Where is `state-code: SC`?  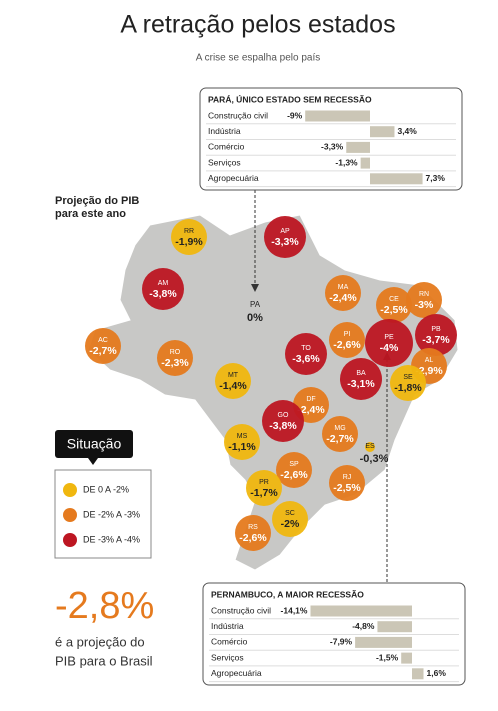
state-code: SC is located at coordinates (290, 513).